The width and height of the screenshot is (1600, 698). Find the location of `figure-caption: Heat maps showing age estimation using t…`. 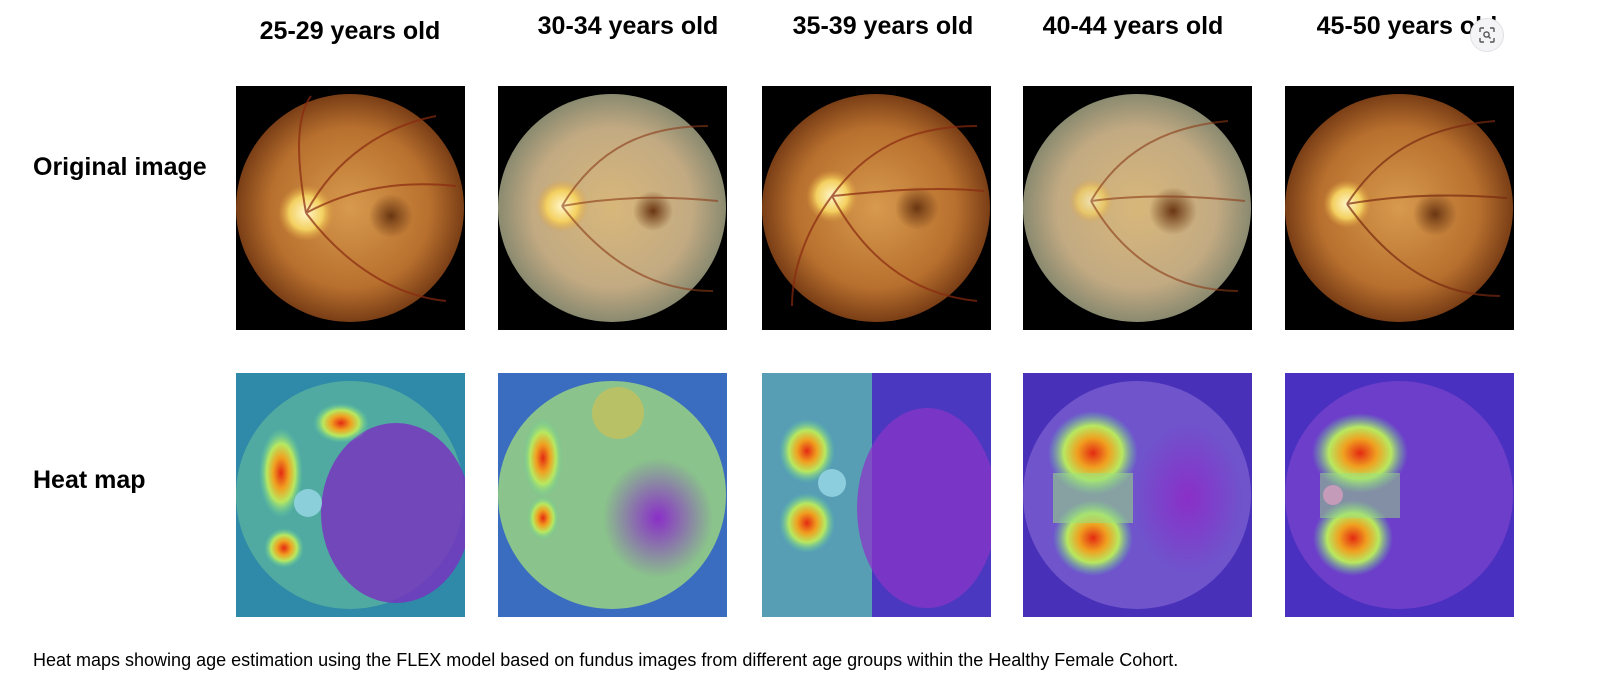

figure-caption: Heat maps showing age estimation using t… is located at coordinates (606, 660).